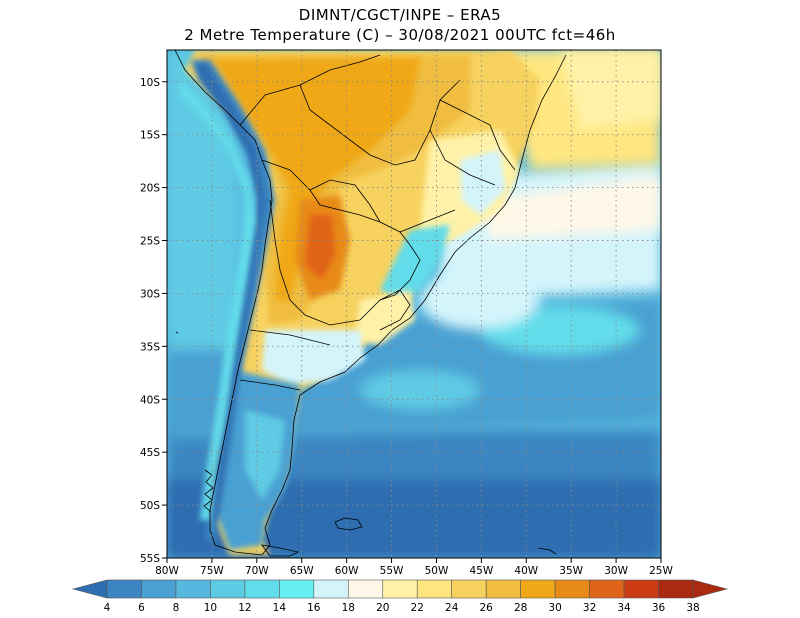  I want to click on lon-tick-label: 60W, so click(347, 571).